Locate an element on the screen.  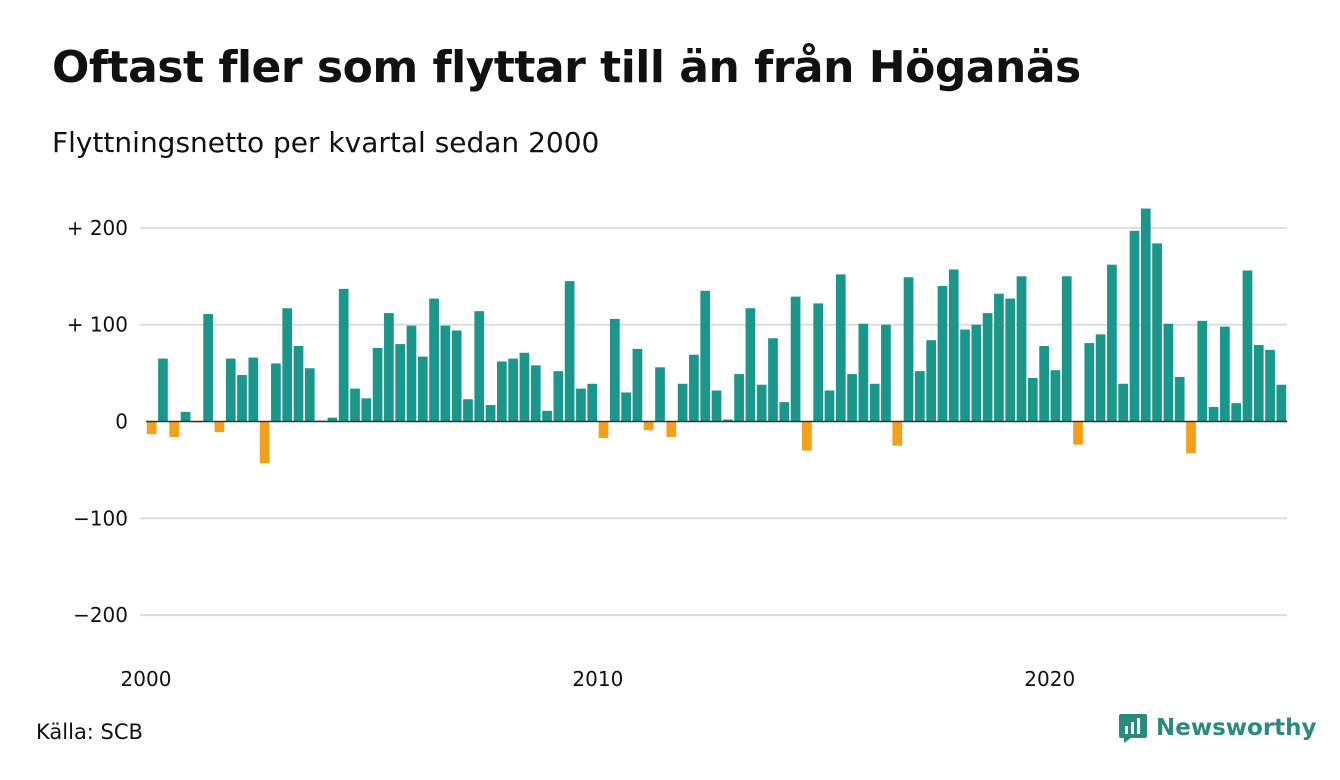
y-tick-label: 0 is located at coordinates (121, 422).